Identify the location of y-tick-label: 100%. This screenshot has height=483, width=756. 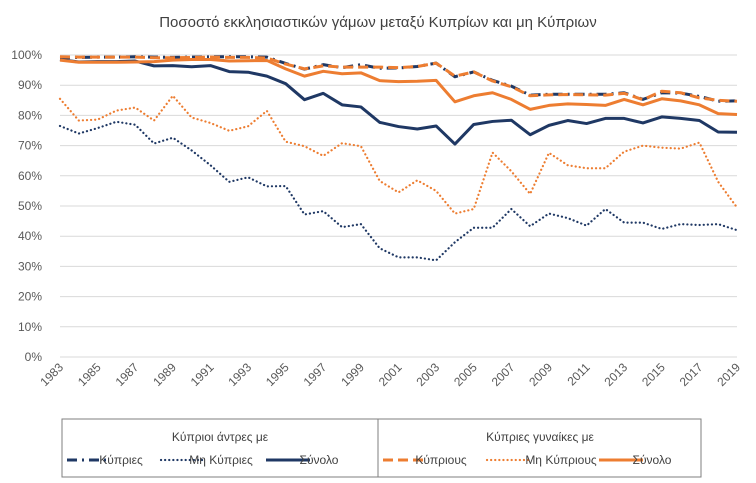
(26, 55).